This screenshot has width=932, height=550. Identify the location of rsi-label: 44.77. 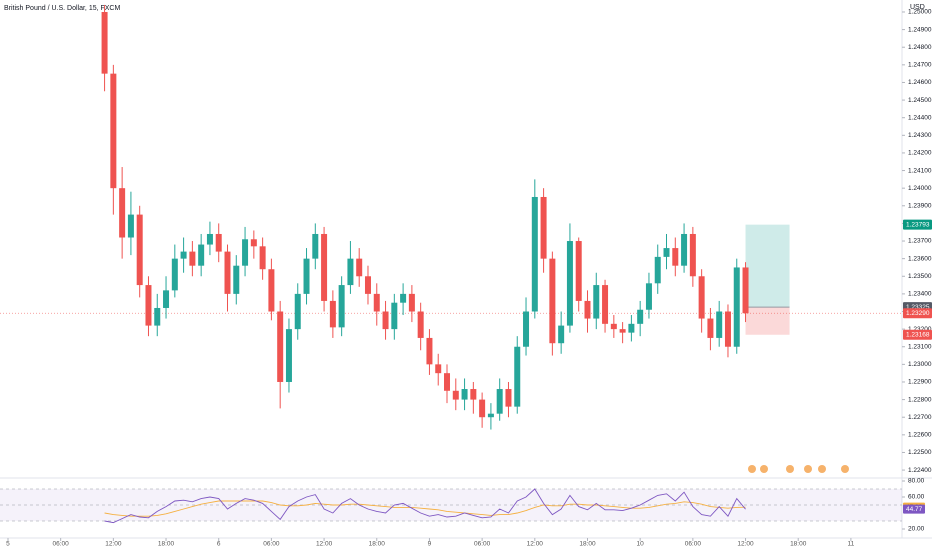
(914, 509).